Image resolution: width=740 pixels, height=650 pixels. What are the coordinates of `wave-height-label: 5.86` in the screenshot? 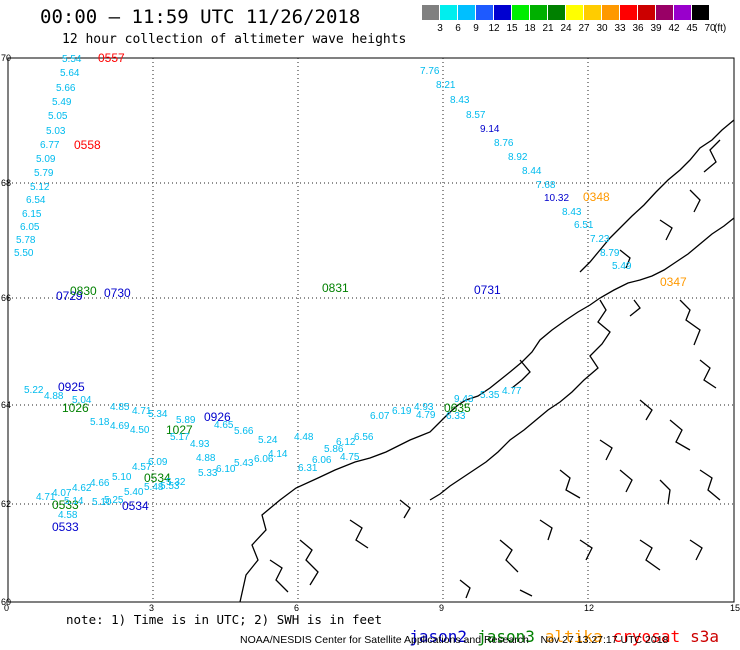 It's located at (334, 449).